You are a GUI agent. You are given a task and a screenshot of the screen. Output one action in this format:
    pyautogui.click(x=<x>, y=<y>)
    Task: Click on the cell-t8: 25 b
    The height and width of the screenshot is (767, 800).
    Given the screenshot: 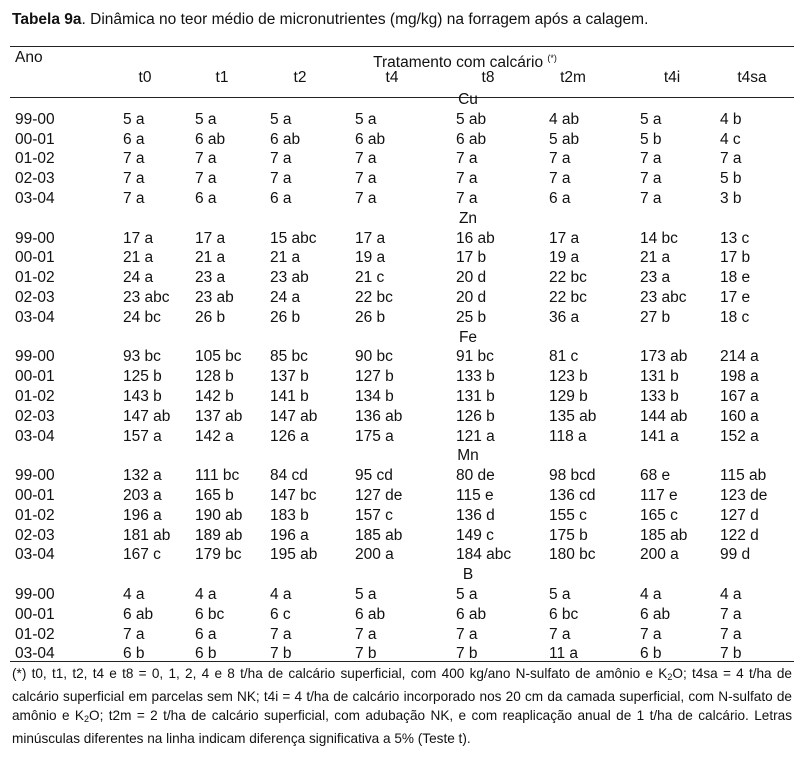 What is the action you would take?
    pyautogui.click(x=471, y=317)
    